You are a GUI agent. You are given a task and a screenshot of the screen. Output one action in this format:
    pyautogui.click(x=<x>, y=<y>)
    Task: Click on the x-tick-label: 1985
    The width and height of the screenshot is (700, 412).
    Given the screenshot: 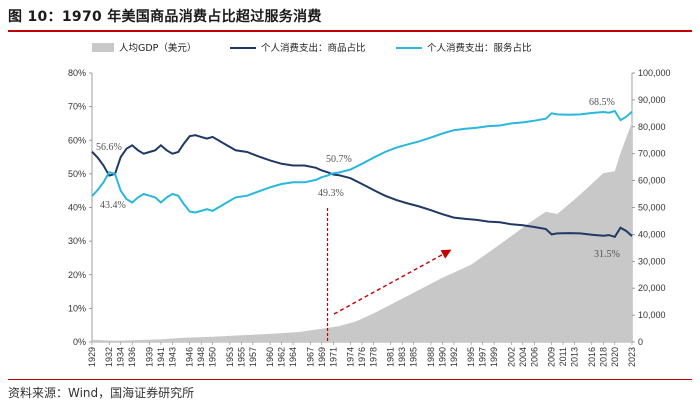 What is the action you would take?
    pyautogui.click(x=414, y=357)
    